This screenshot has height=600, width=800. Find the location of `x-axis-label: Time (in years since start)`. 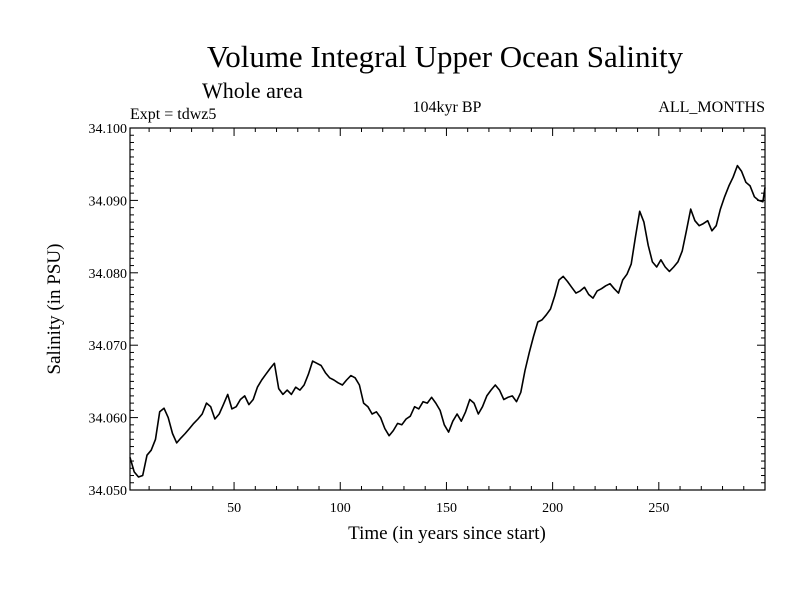

x-axis-label: Time (in years since start) is located at coordinates (447, 533).